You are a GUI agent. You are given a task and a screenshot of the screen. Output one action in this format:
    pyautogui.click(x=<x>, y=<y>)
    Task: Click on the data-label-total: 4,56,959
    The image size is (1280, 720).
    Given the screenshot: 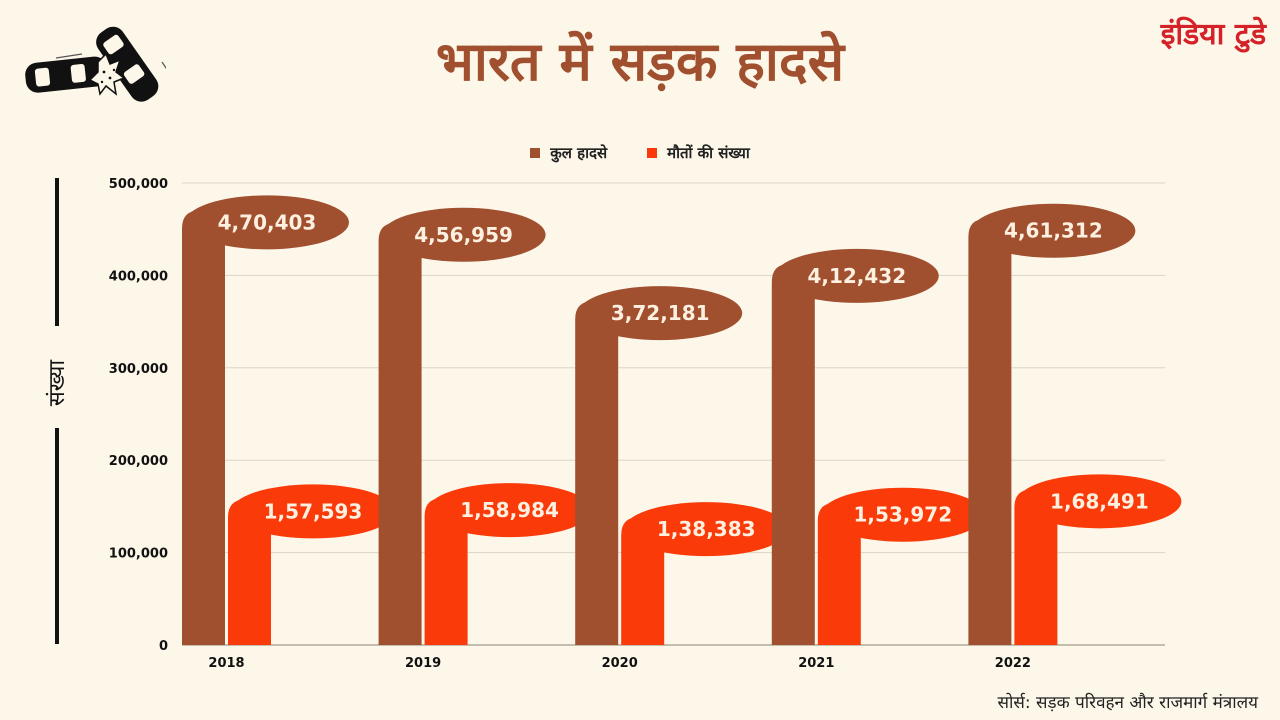 What is the action you would take?
    pyautogui.click(x=463, y=235)
    